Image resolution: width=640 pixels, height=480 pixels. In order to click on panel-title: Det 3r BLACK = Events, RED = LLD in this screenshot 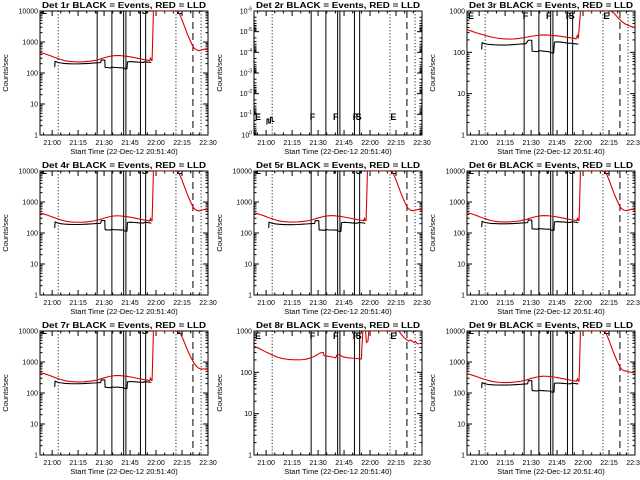, I will do `click(551, 5)`.